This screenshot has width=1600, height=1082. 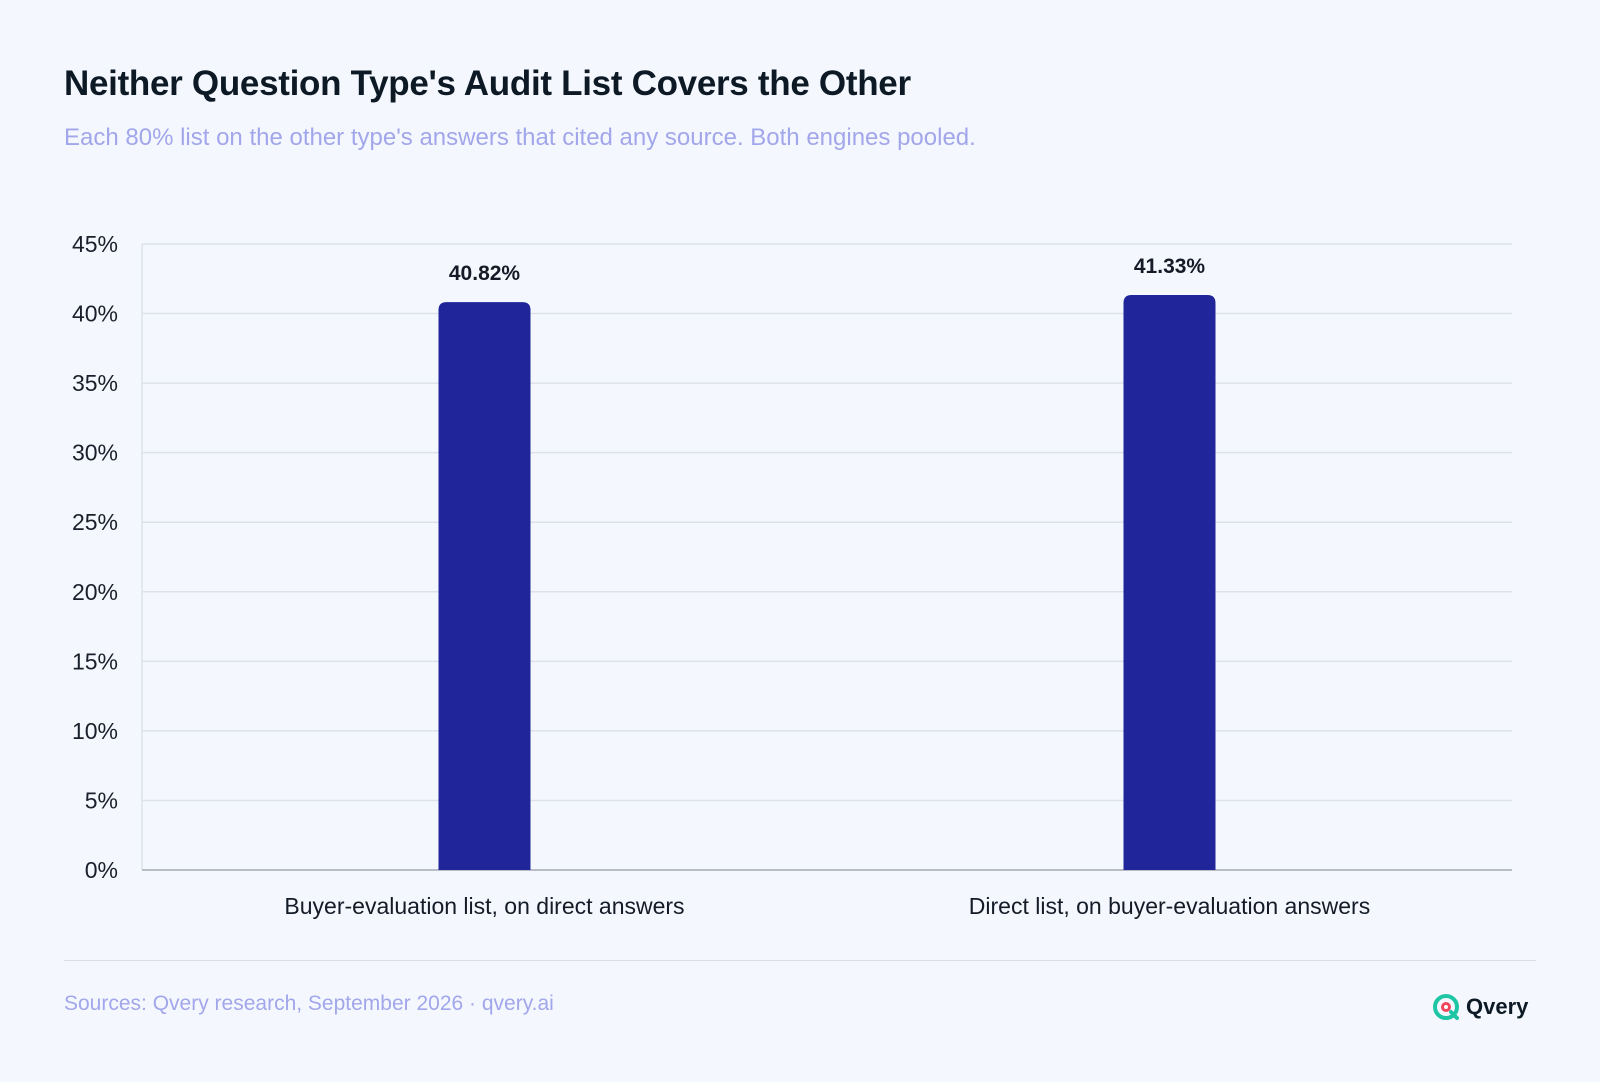 I want to click on y-tick-label: 20%, so click(x=95, y=592).